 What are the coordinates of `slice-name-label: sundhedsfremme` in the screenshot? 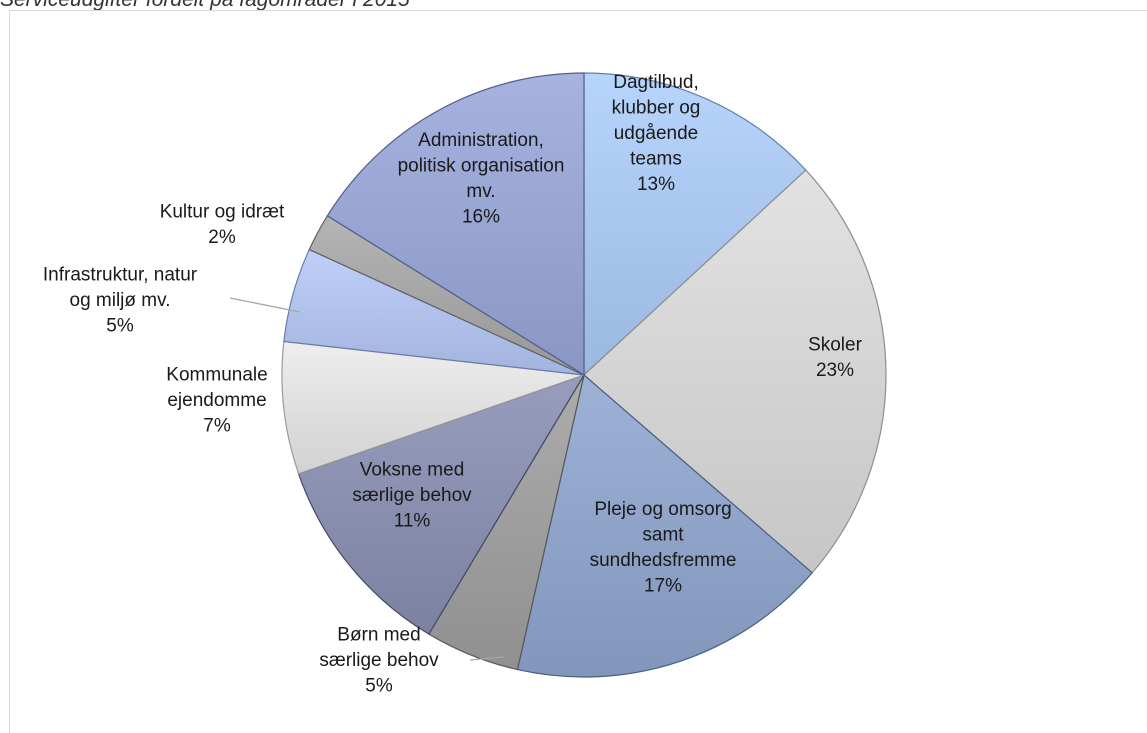 It's located at (663, 560).